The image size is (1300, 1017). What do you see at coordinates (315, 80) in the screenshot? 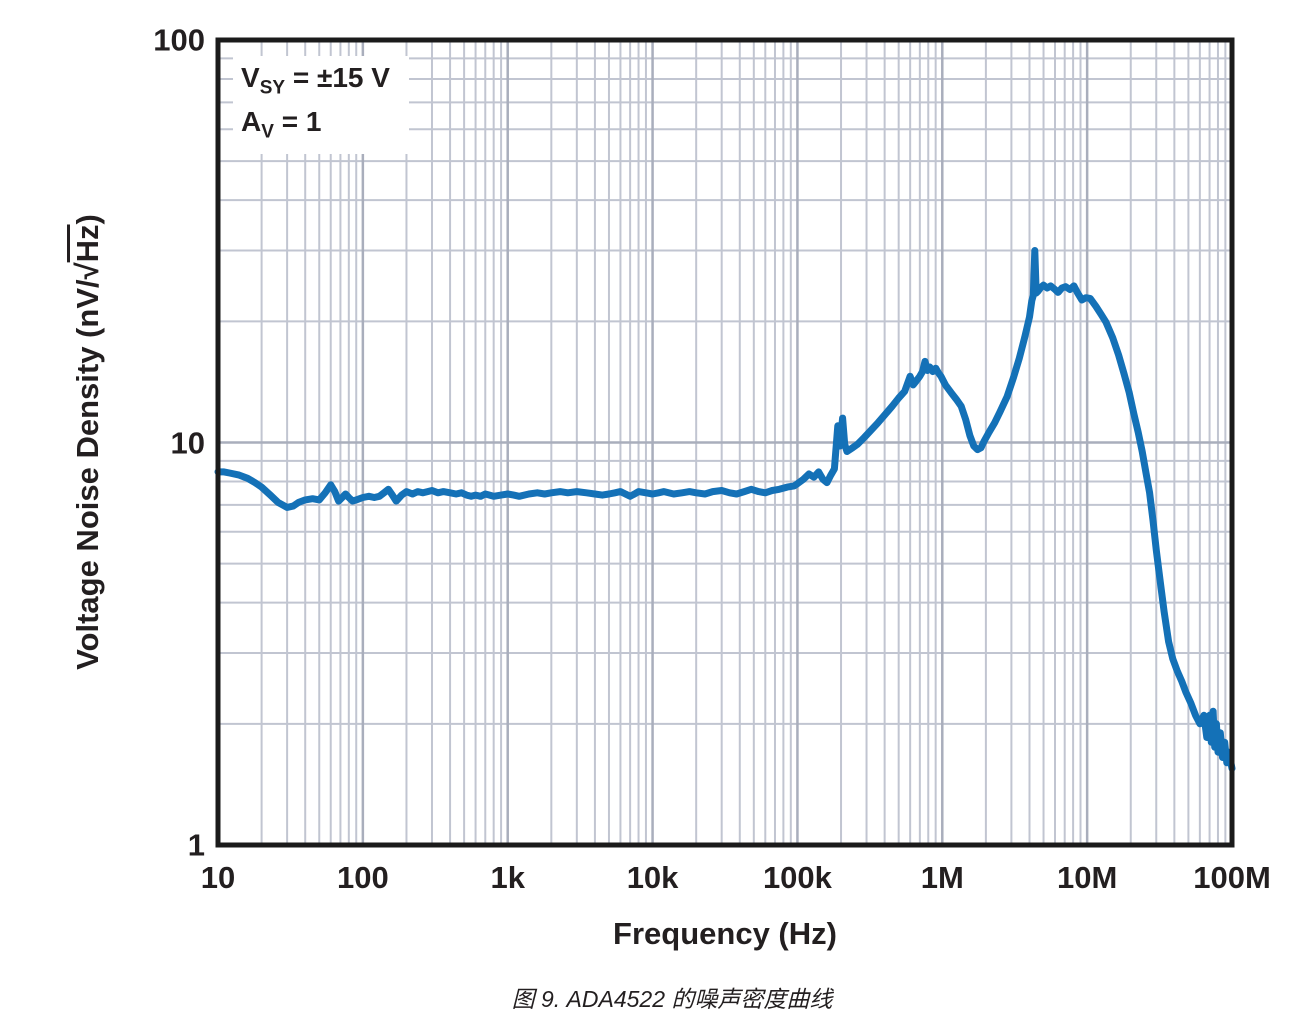
I see `annotation-line-vsy: VSY = ±15 V` at bounding box center [315, 80].